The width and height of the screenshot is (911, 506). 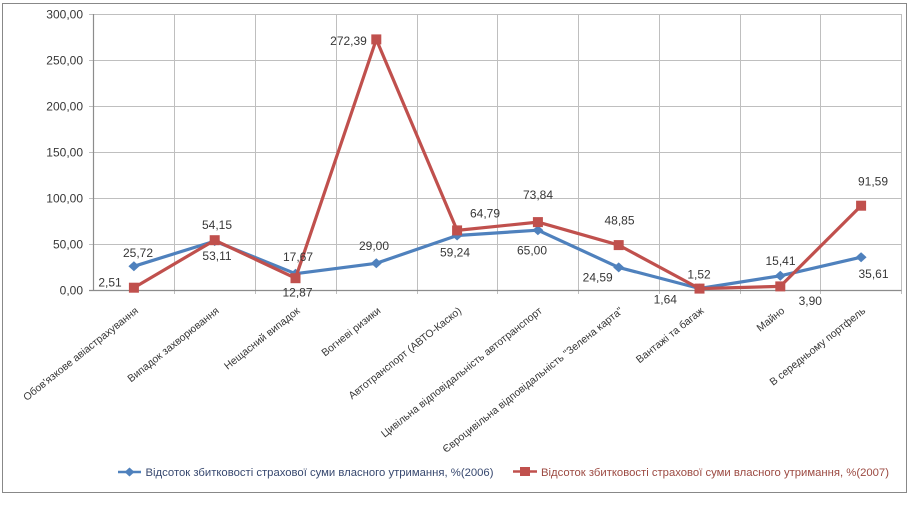 I want to click on svg-text: 1,64, so click(x=666, y=299).